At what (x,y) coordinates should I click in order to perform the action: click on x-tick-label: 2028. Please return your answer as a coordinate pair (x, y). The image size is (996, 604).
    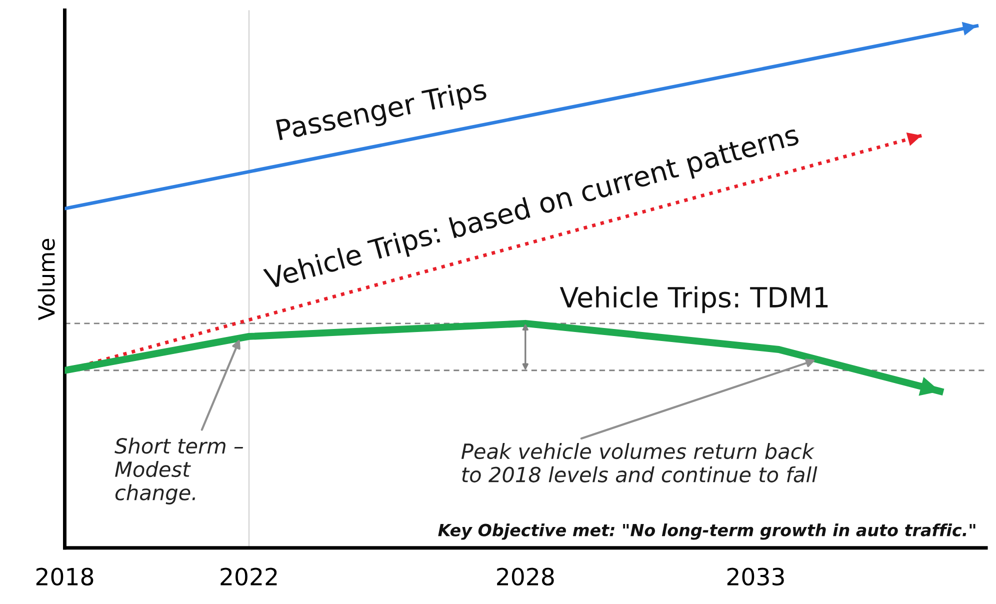
    Looking at the image, I should click on (525, 577).